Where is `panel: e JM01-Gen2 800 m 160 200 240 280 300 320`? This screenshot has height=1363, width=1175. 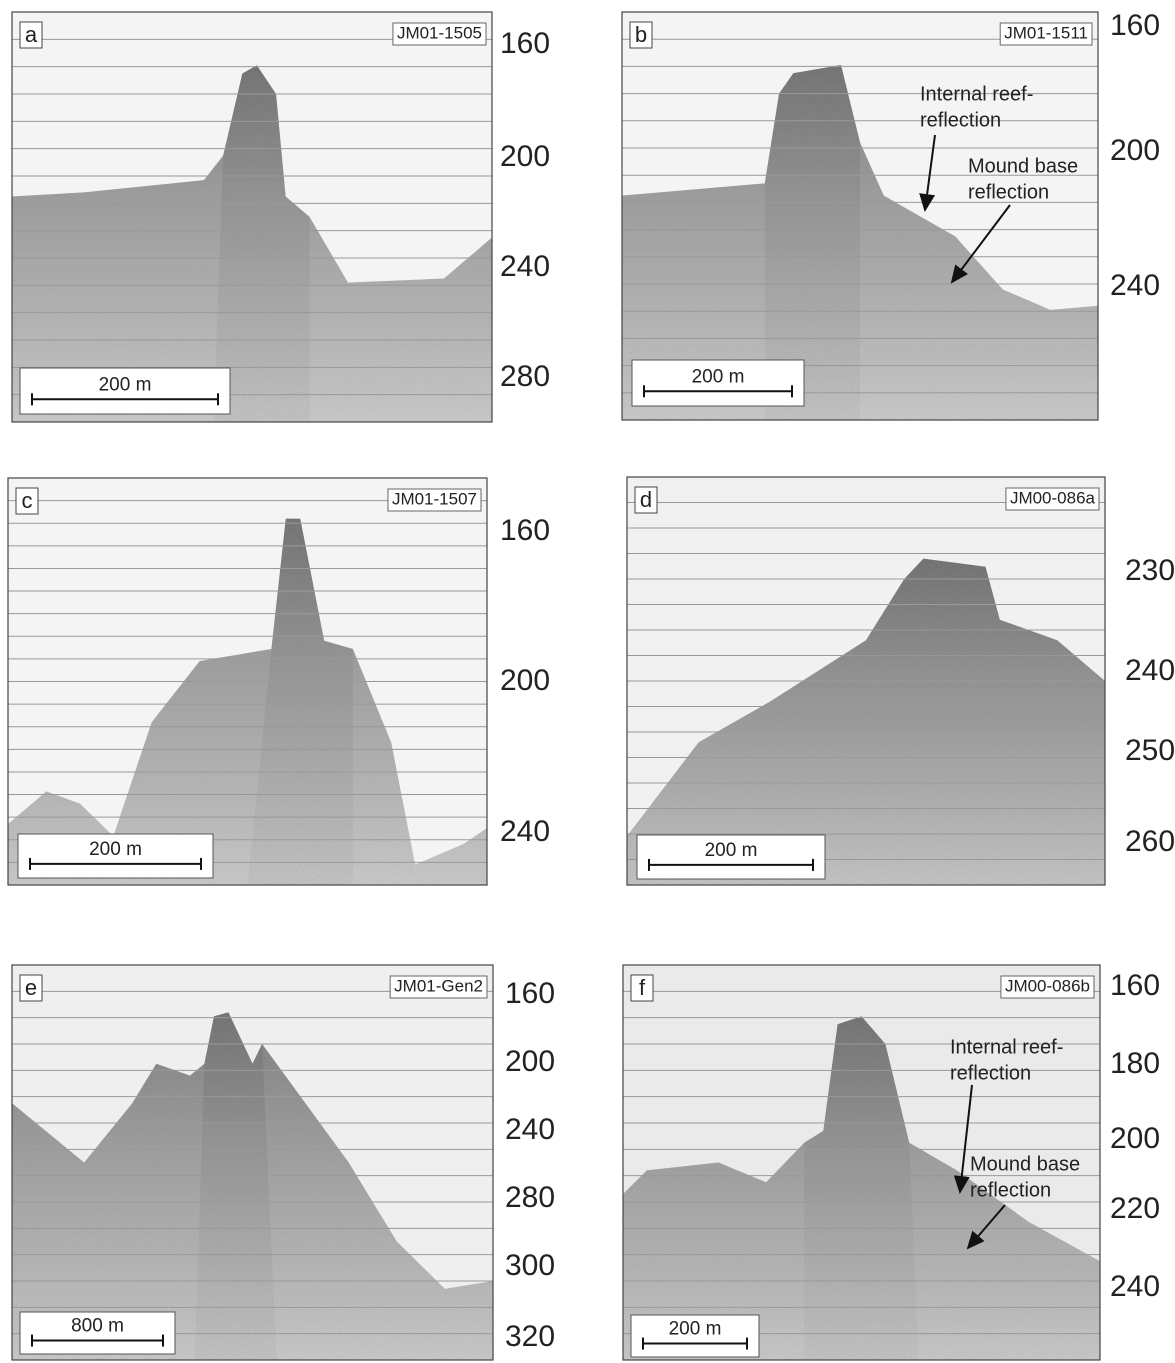
panel: e JM01-Gen2 800 m 160 200 240 280 300 320 is located at coordinates (283, 1162).